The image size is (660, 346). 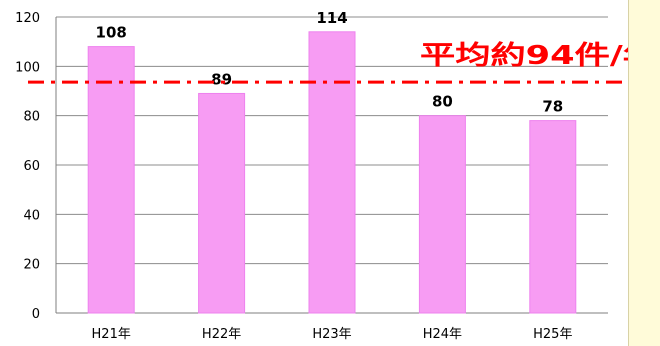 What do you see at coordinates (31, 166) in the screenshot?
I see `y-tick-label: 60` at bounding box center [31, 166].